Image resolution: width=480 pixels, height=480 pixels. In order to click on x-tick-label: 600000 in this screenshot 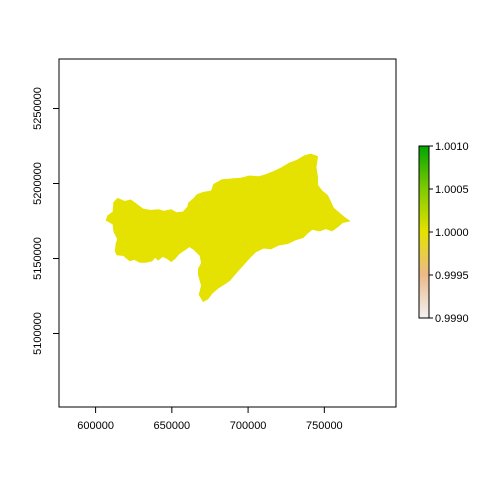, I will do `click(95, 426)`.